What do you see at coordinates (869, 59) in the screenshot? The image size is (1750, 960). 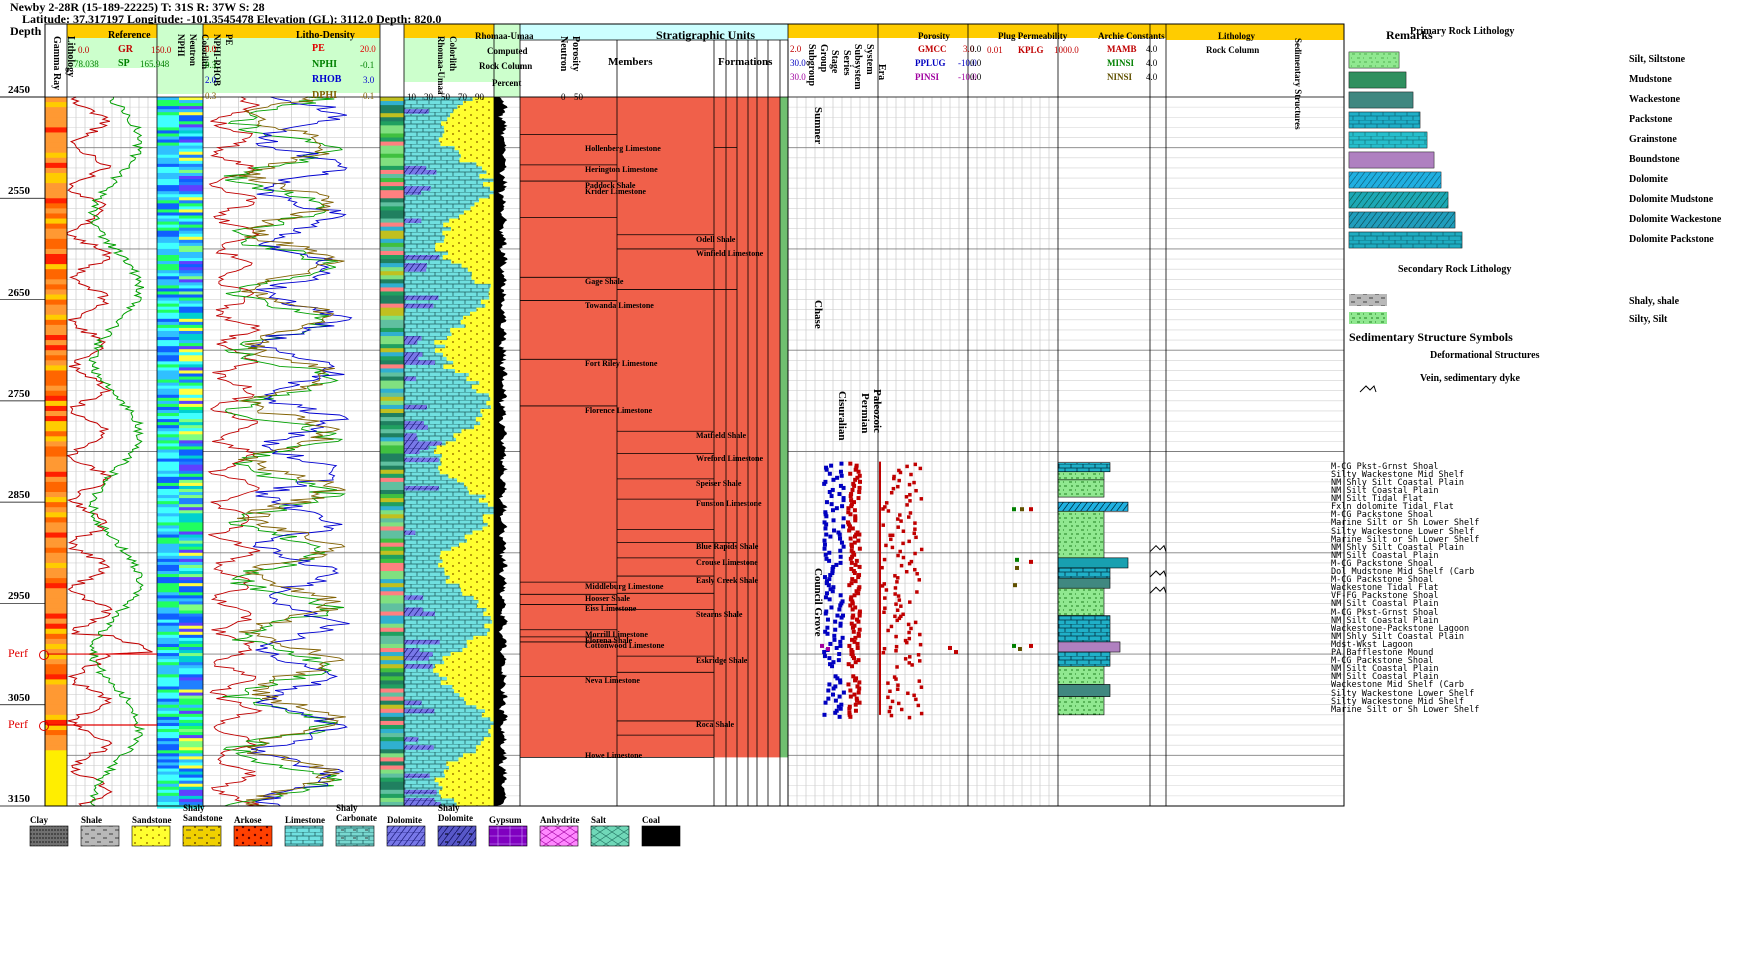 I see `system-header: System` at bounding box center [869, 59].